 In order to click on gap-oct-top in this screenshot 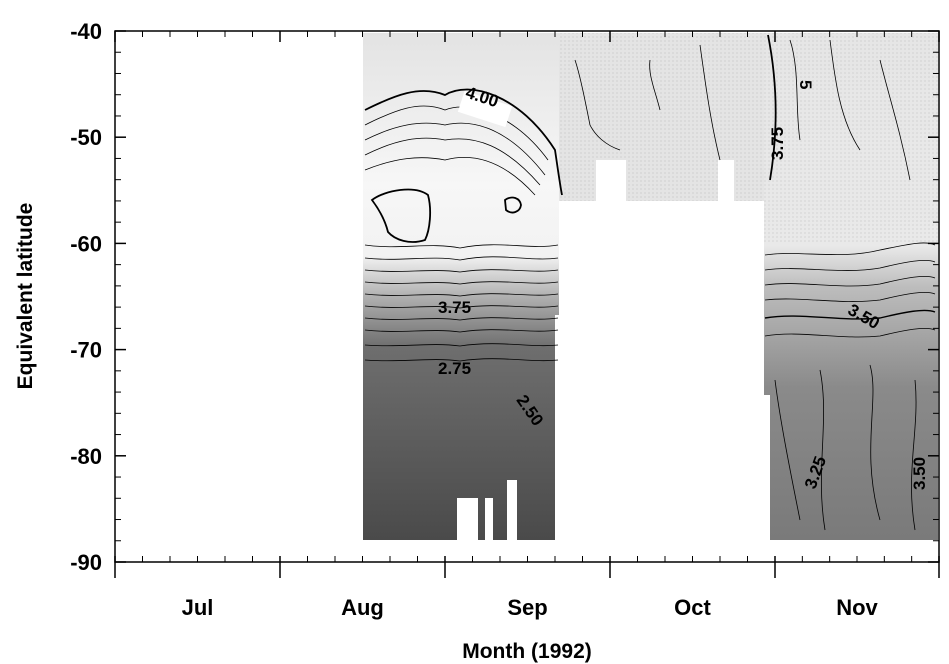, I will do `click(611, 181)`.